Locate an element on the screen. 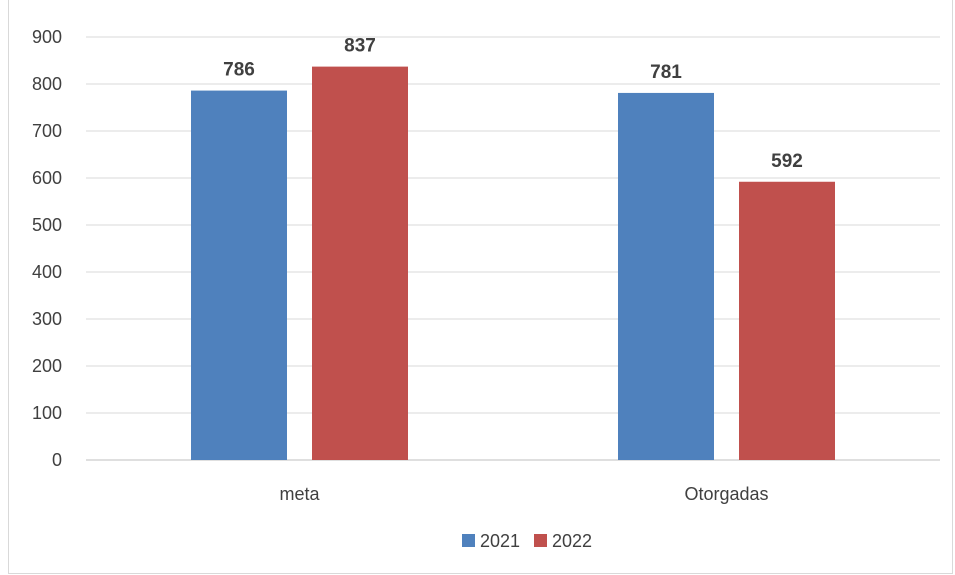  data-label-2021-meta: 786 is located at coordinates (239, 70).